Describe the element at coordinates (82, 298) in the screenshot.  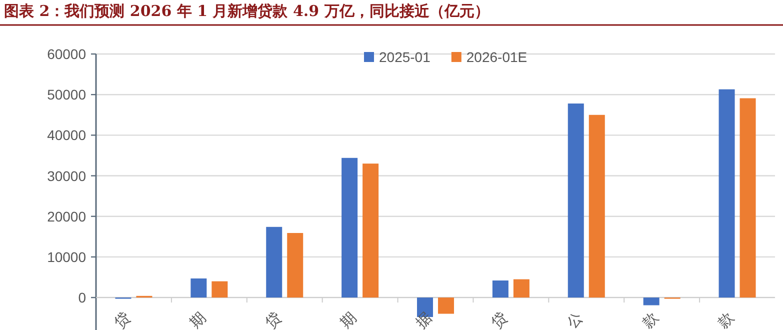
I see `y-tick-label: 0` at that location.